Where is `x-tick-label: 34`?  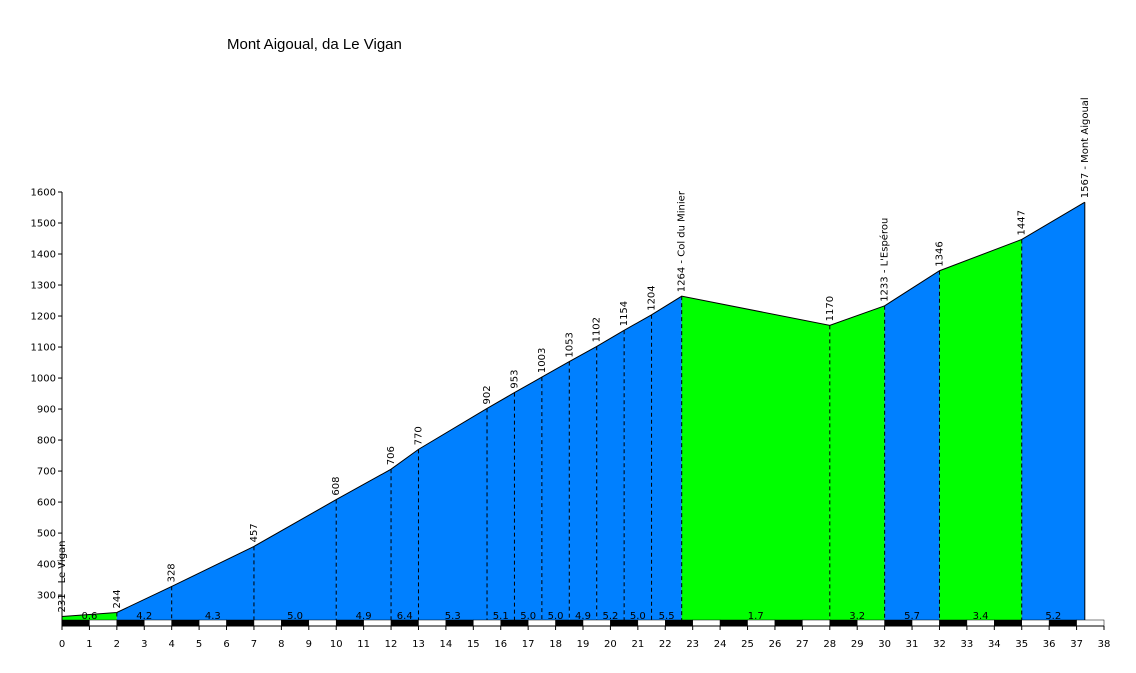 x-tick-label: 34 is located at coordinates (994, 644).